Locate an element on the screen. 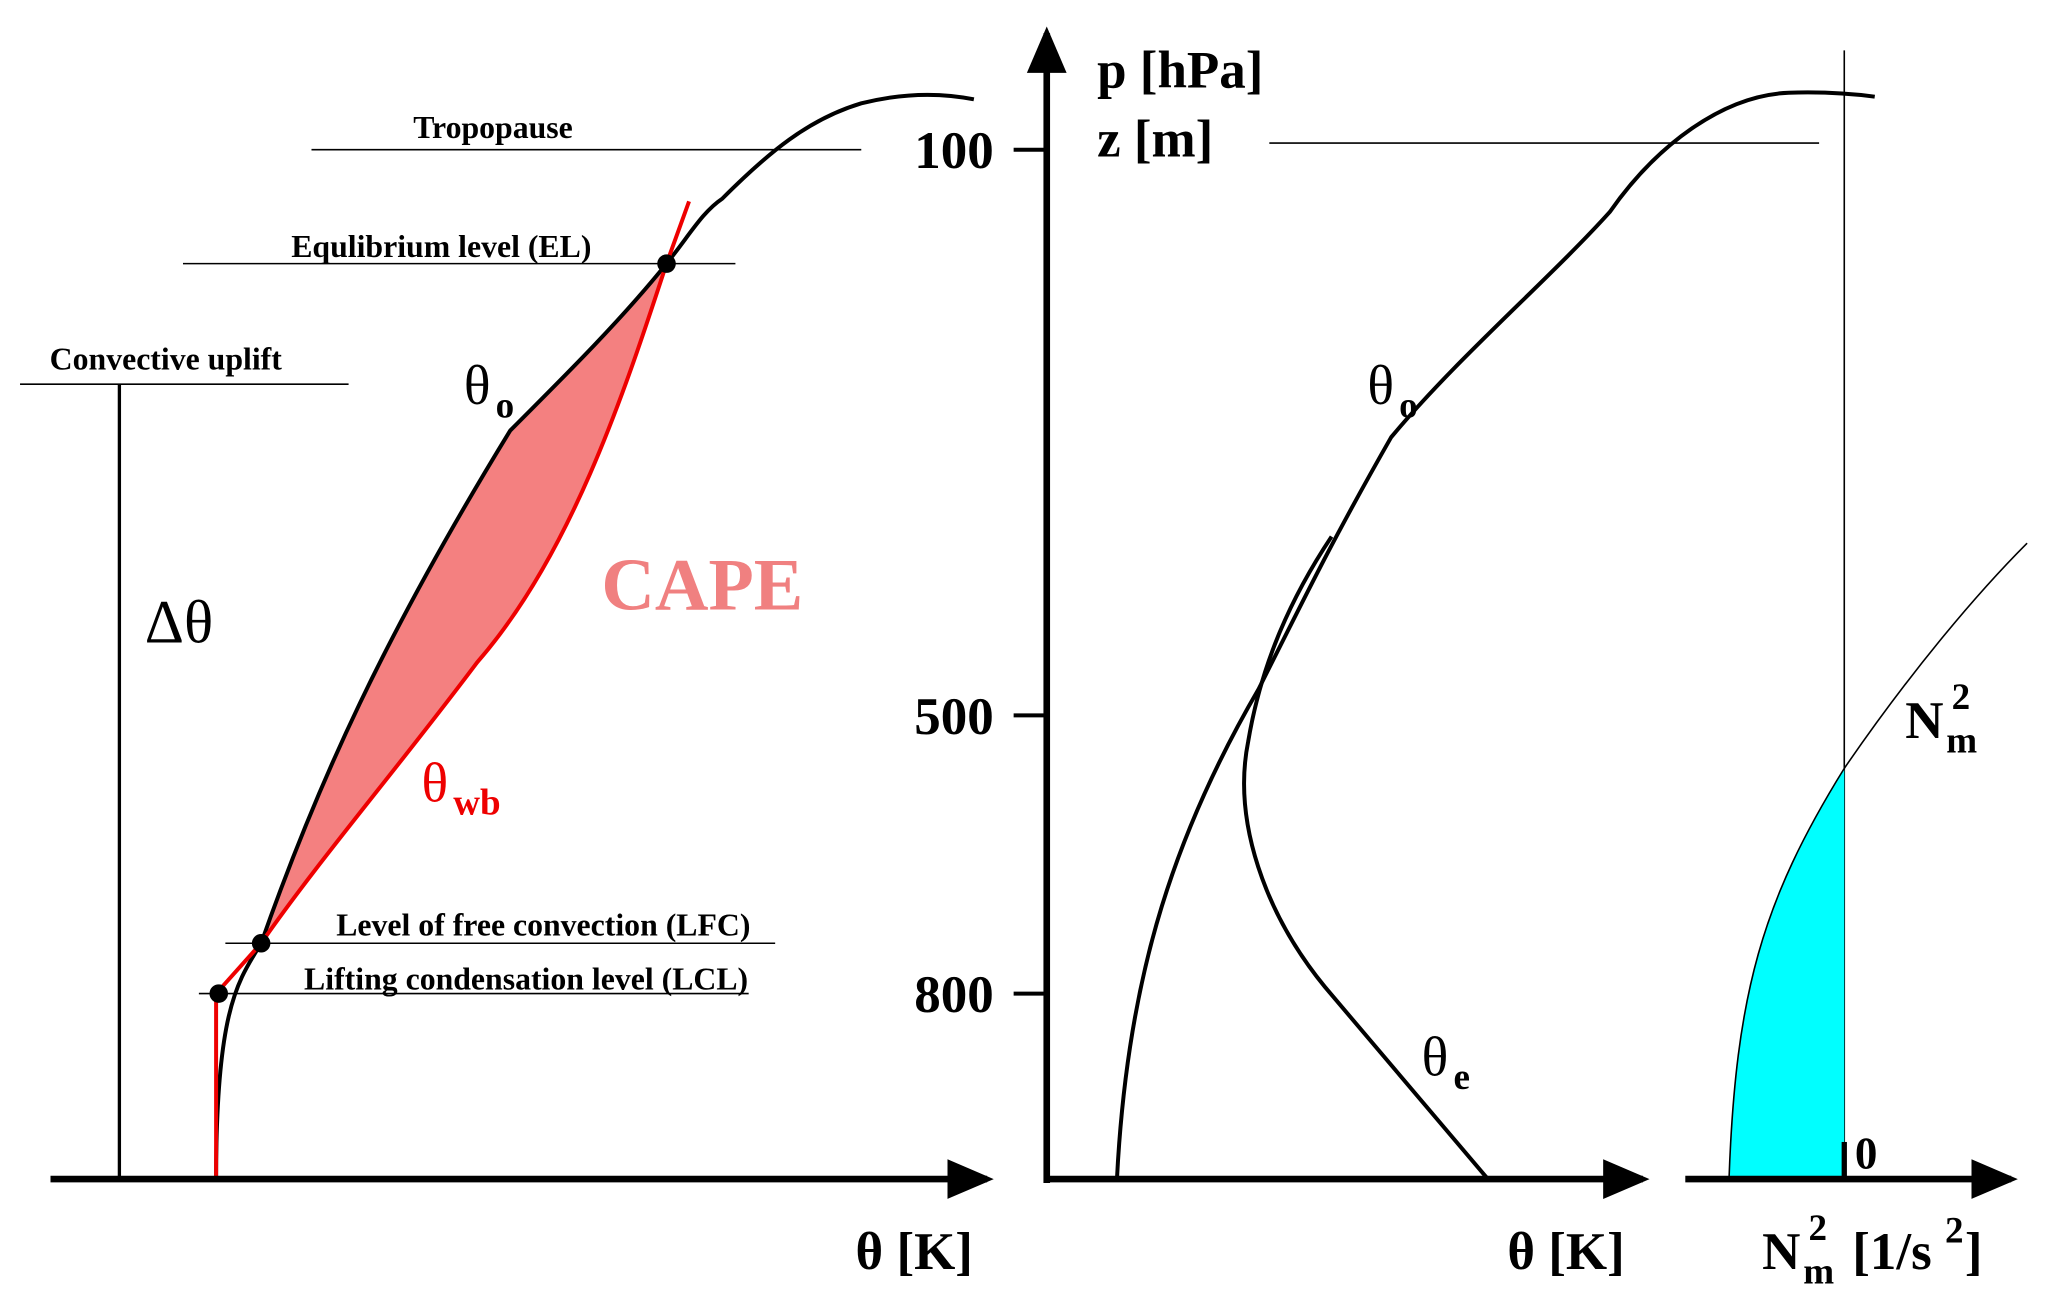 This screenshot has height=1293, width=2067. theta-e-sub: e is located at coordinates (1461, 1077).